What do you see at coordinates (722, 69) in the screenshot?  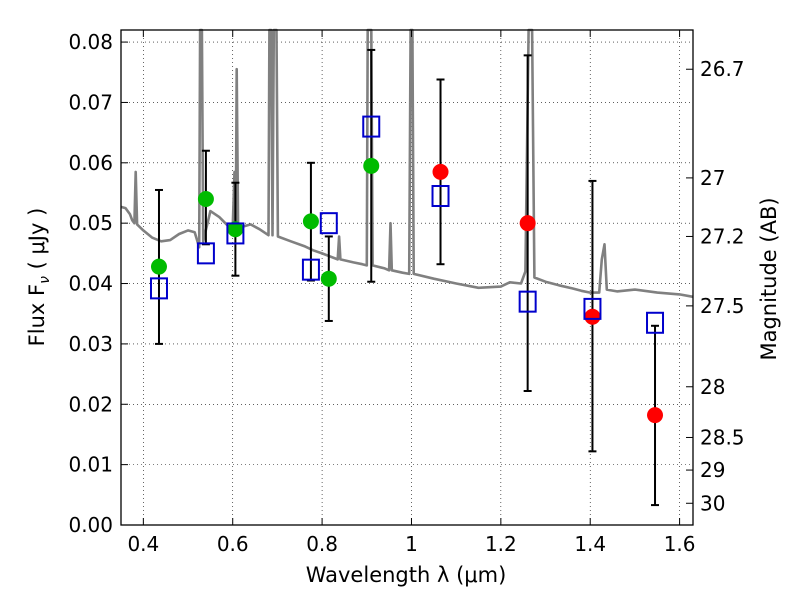 I see `magnitude-tick-label: 26.7` at bounding box center [722, 69].